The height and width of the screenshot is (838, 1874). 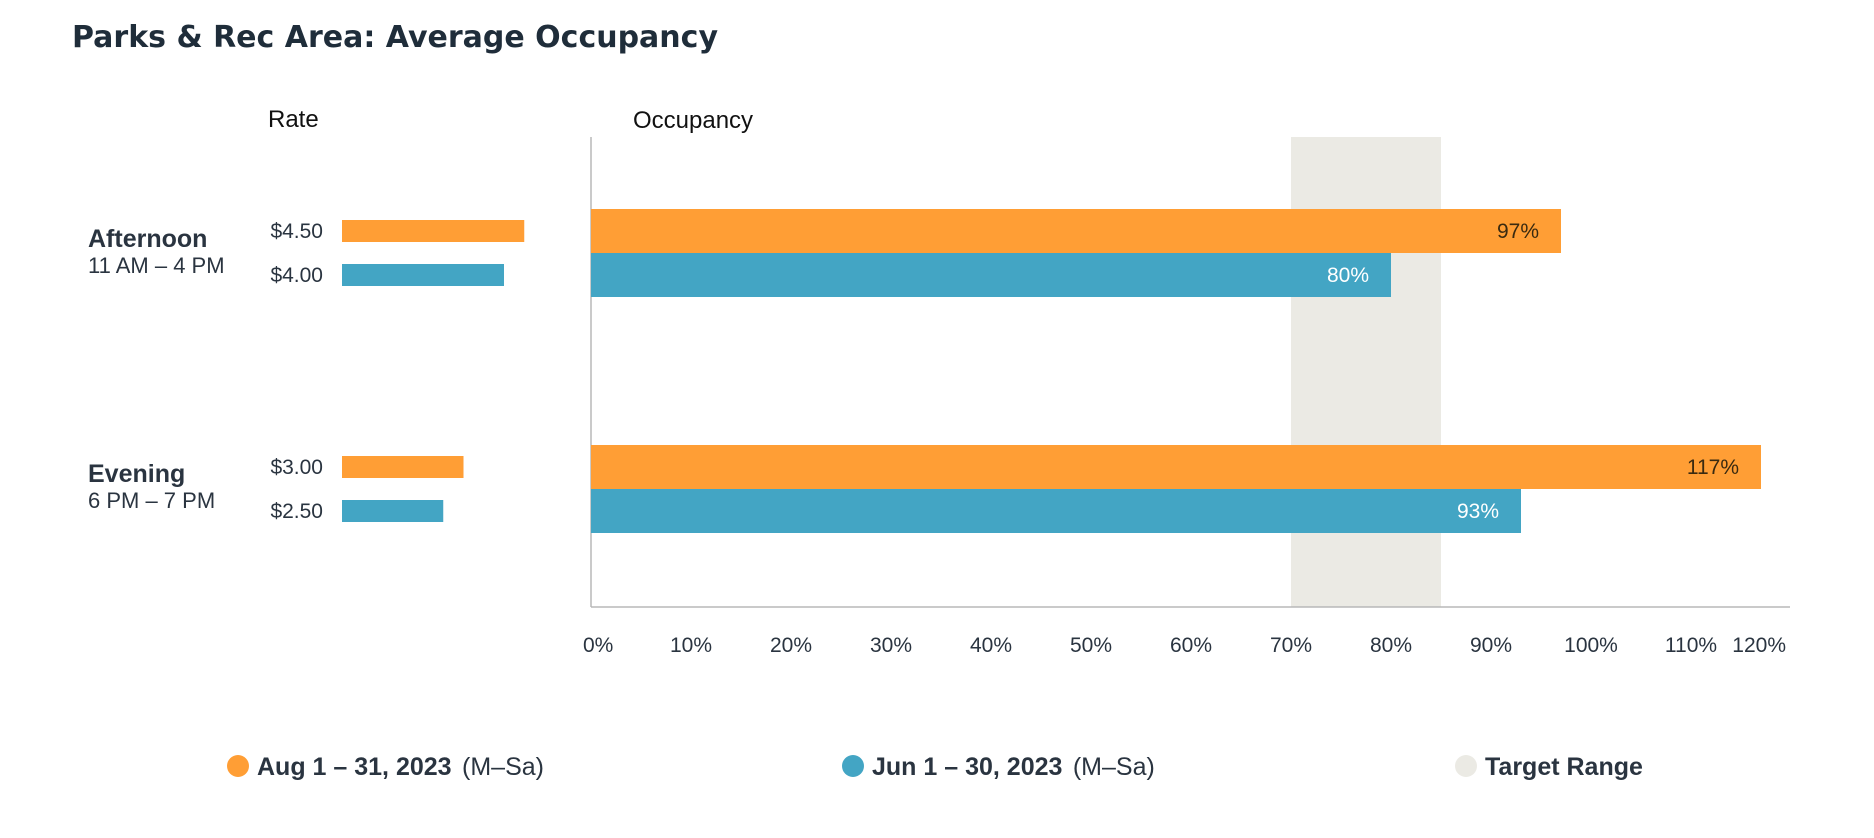 I want to click on rate-label-aug-afternoon: $4.50, so click(x=296, y=231).